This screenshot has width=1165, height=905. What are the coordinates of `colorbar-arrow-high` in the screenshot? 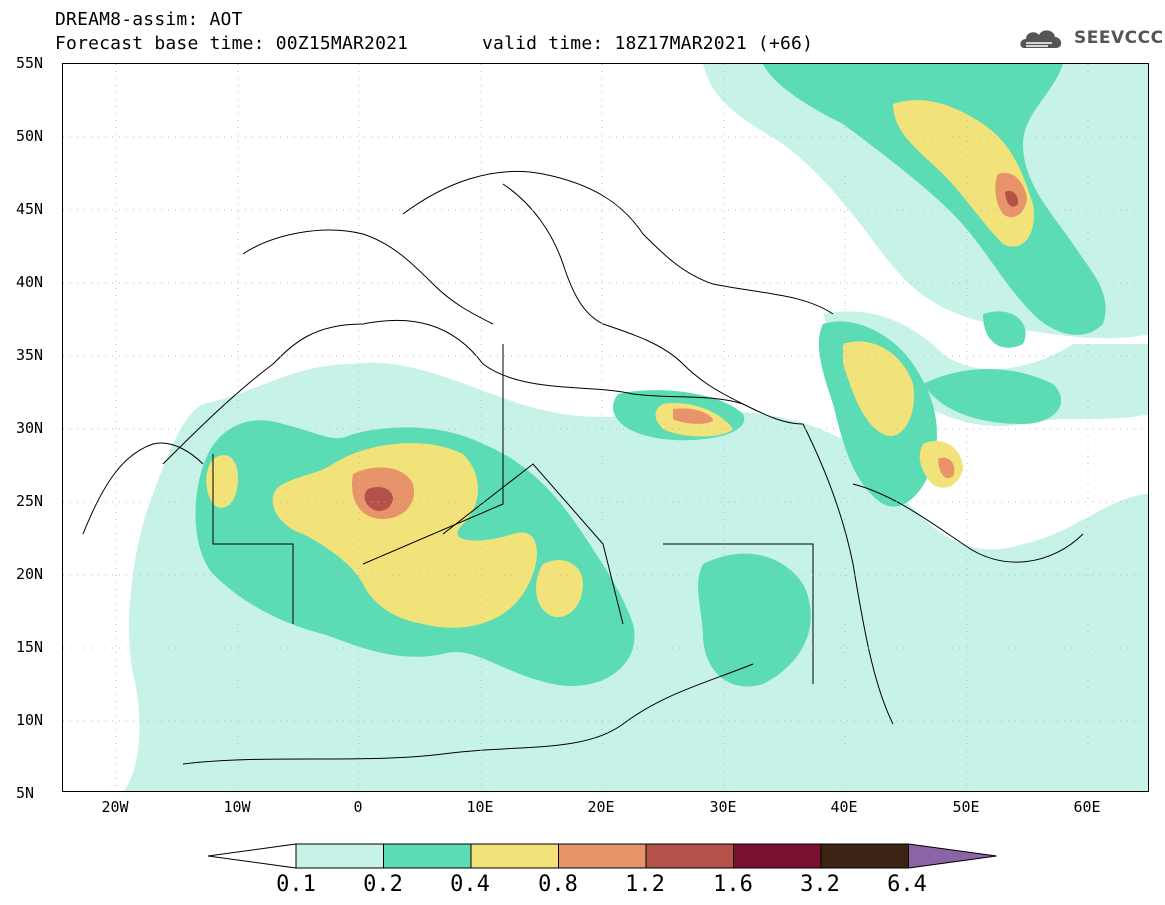 It's located at (952, 856).